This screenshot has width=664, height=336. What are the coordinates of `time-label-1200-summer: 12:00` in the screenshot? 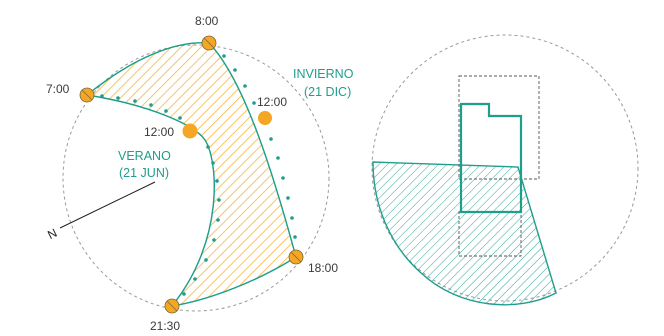 It's located at (159, 132).